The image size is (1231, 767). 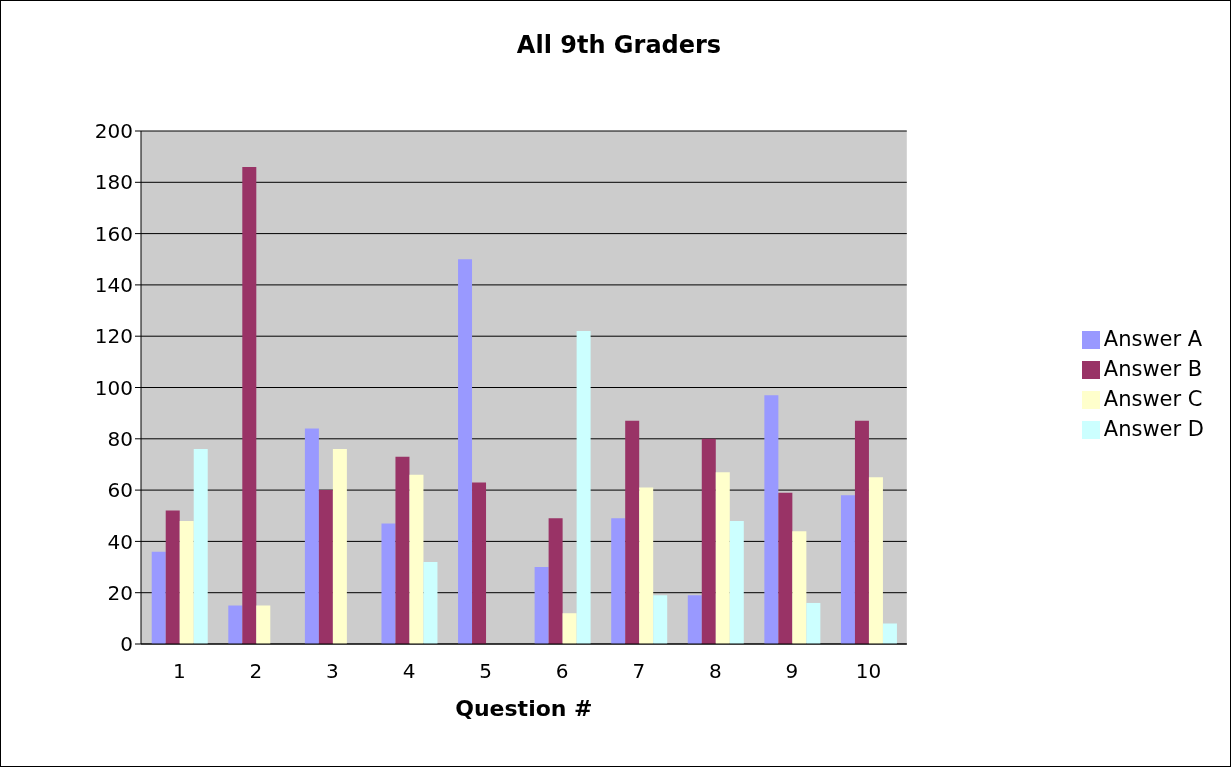 What do you see at coordinates (113, 387) in the screenshot?
I see `y-tick-label: 100` at bounding box center [113, 387].